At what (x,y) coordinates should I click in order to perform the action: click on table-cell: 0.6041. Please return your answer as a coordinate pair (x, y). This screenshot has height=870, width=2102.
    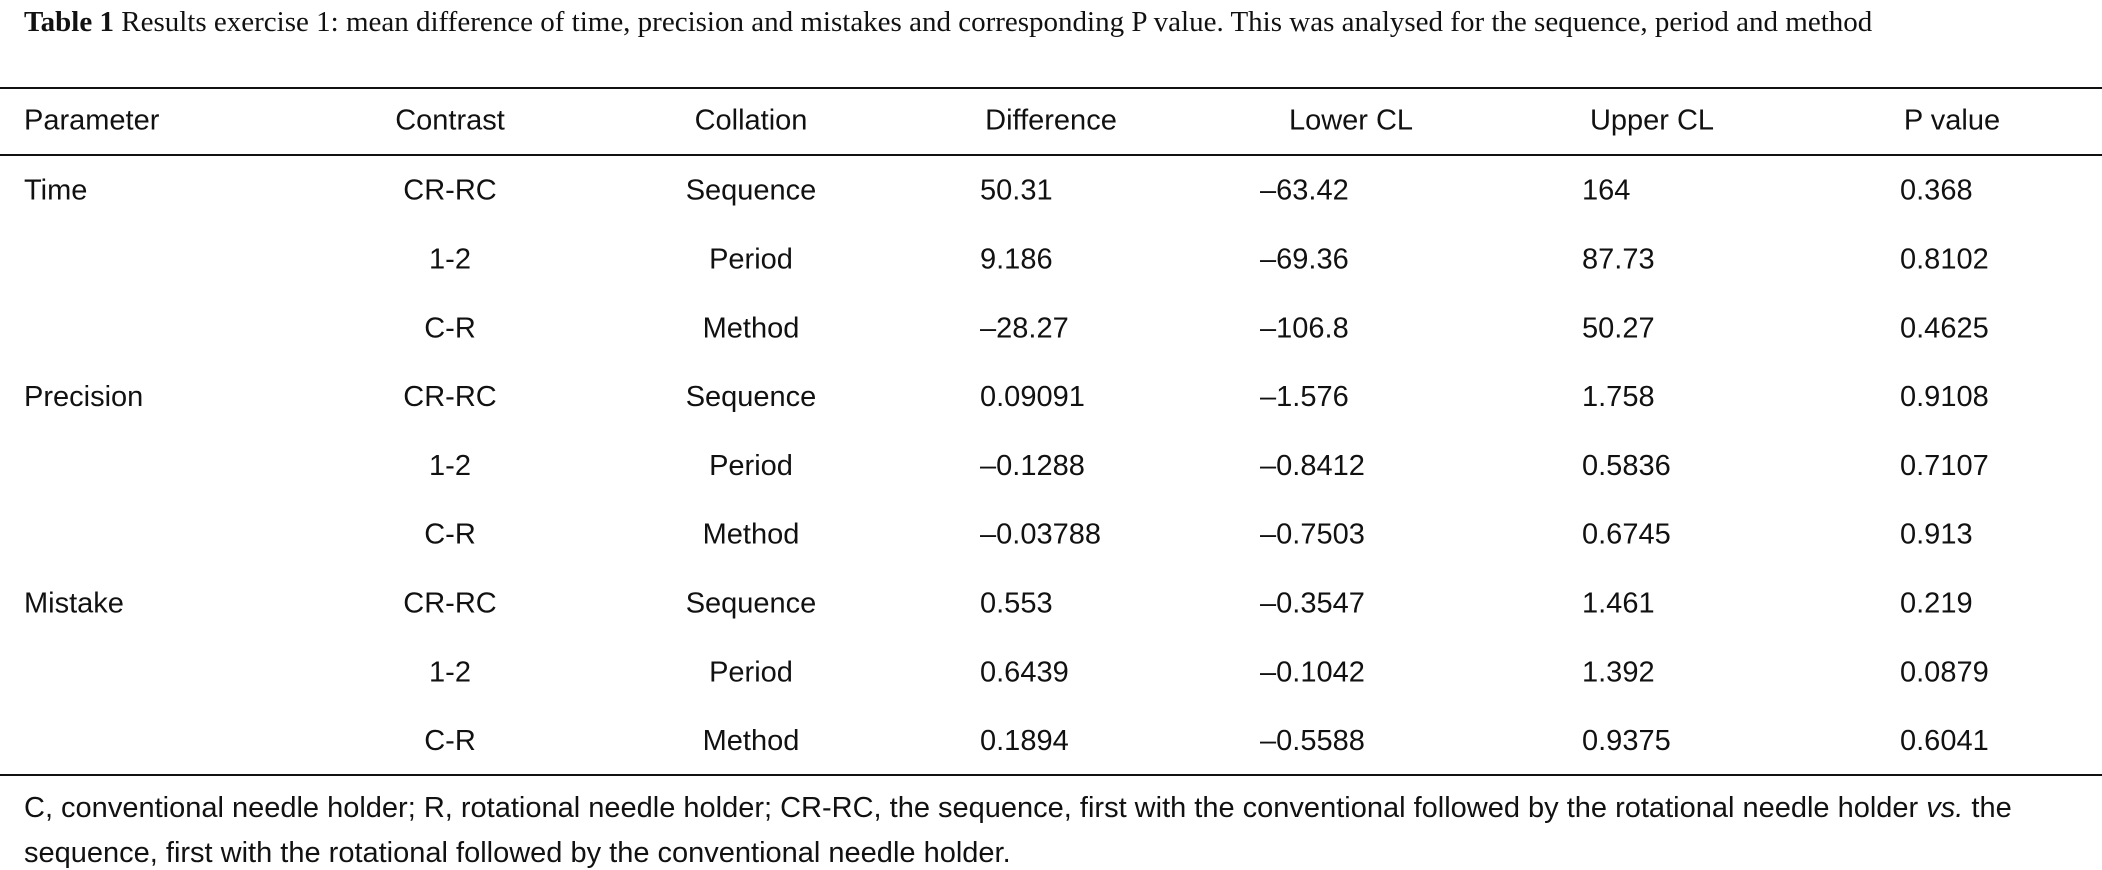
    Looking at the image, I should click on (1944, 741).